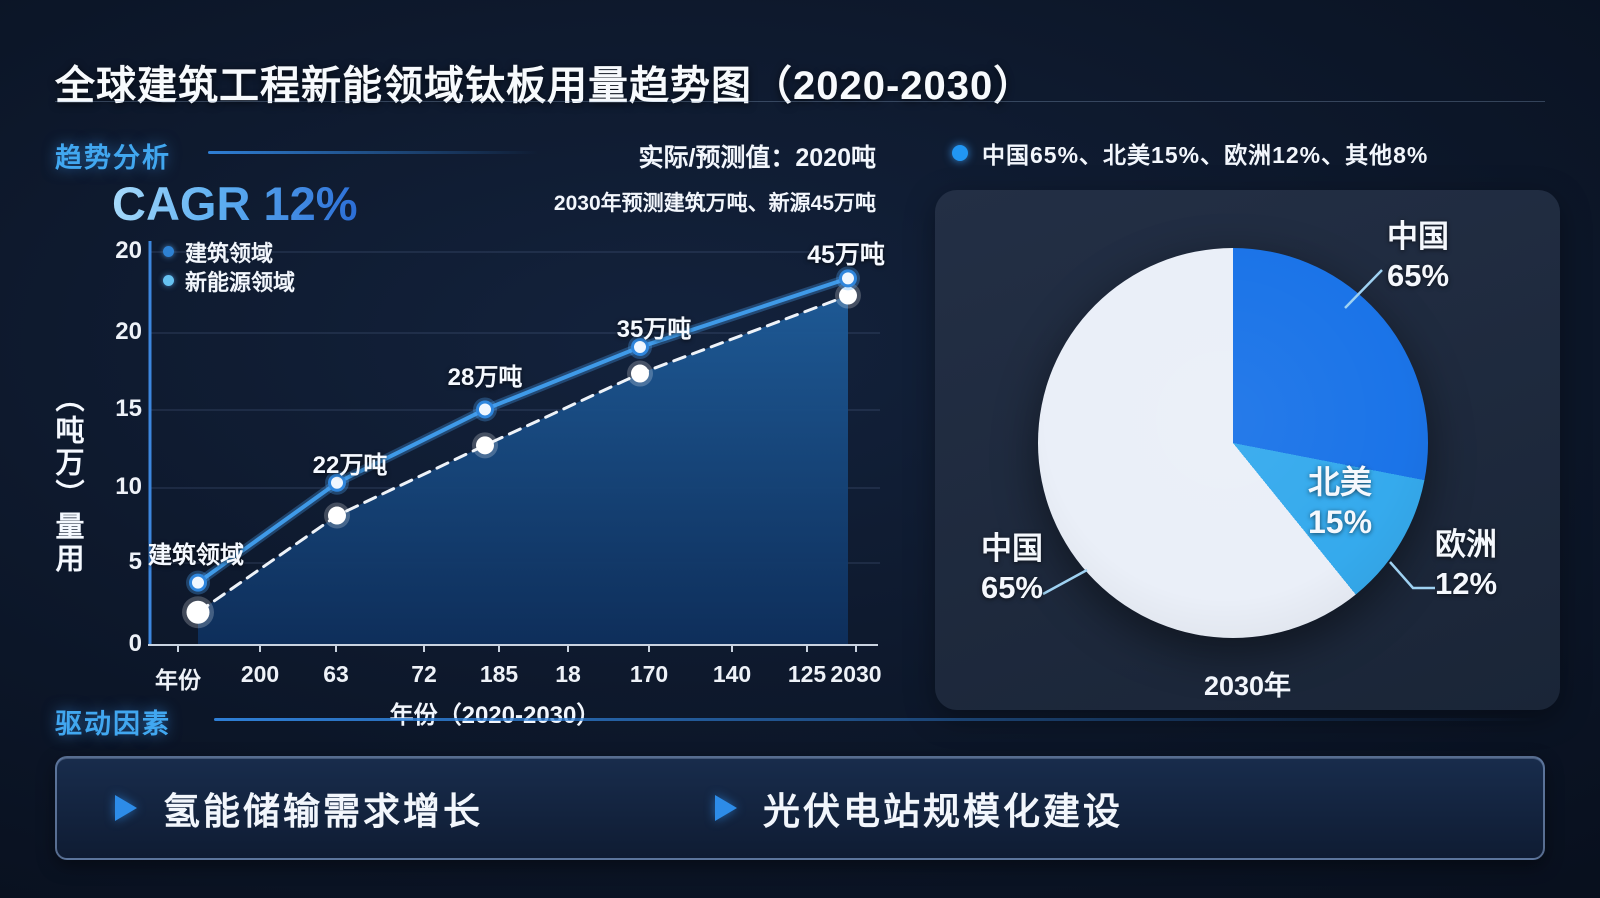 Image resolution: width=1600 pixels, height=898 pixels. Describe the element at coordinates (1418, 256) in the screenshot. I see `pie-label-china: 中国 65%` at that location.